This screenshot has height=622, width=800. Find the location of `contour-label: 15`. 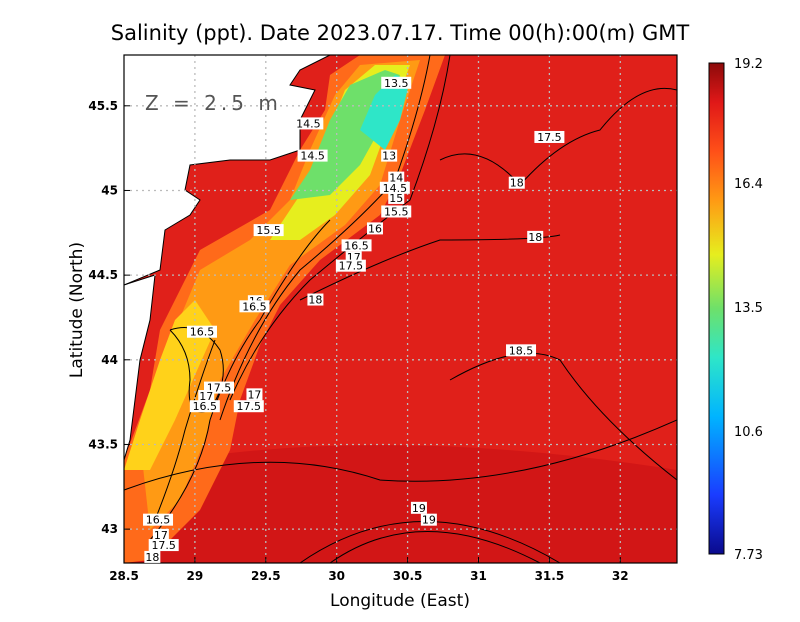

contour-label: 15 is located at coordinates (396, 198).